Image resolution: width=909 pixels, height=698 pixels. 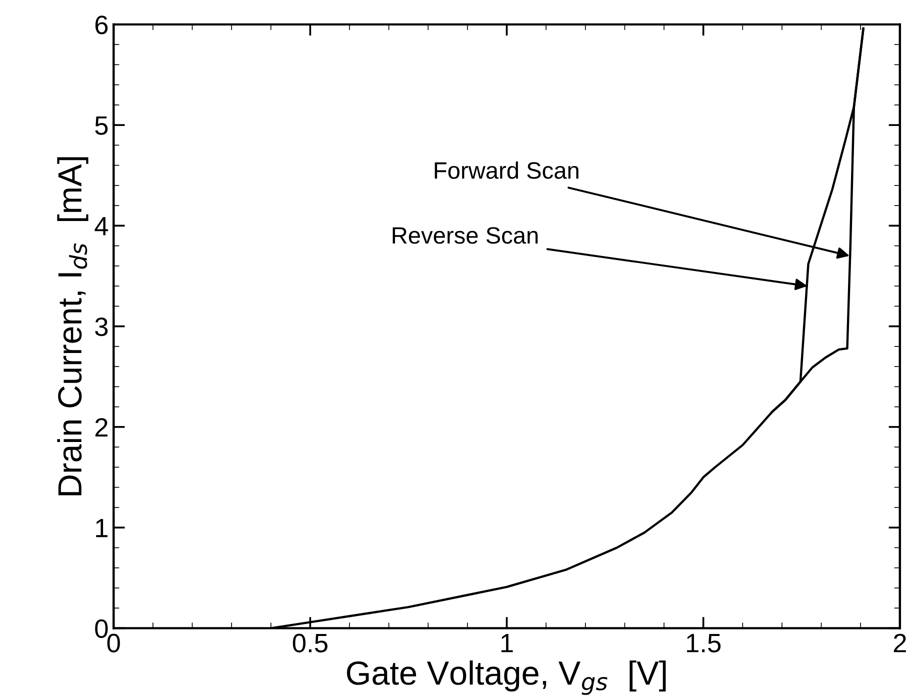 I want to click on annotation: Reverse Scan, so click(x=465, y=235).